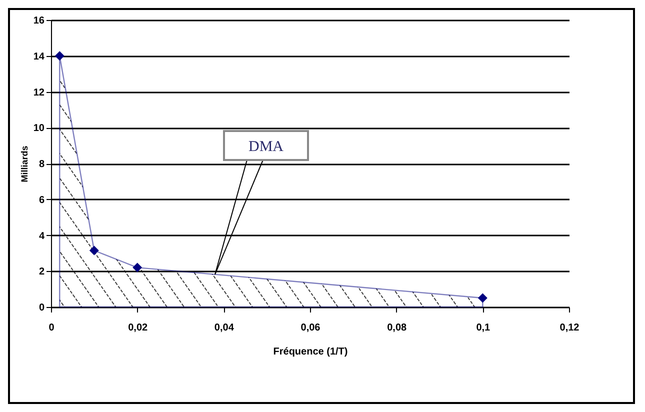 Image resolution: width=645 pixels, height=412 pixels. What do you see at coordinates (41, 164) in the screenshot?
I see `y-tick-label: 8` at bounding box center [41, 164].